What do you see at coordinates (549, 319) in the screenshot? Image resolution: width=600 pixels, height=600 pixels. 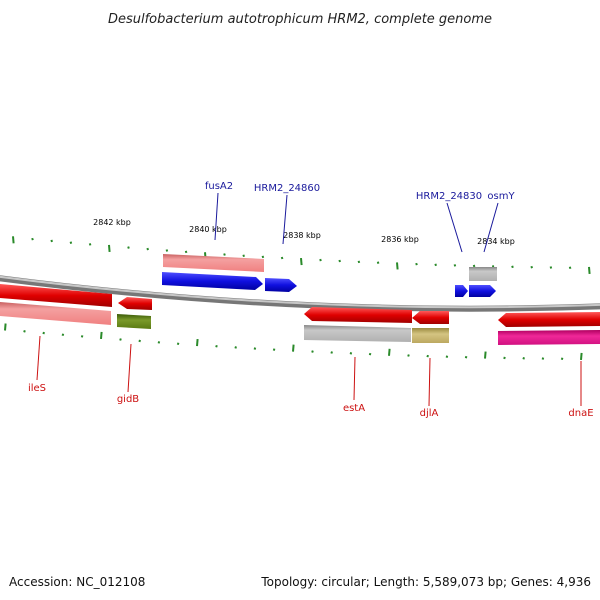 I see `gene-arrow-dnaE` at bounding box center [549, 319].